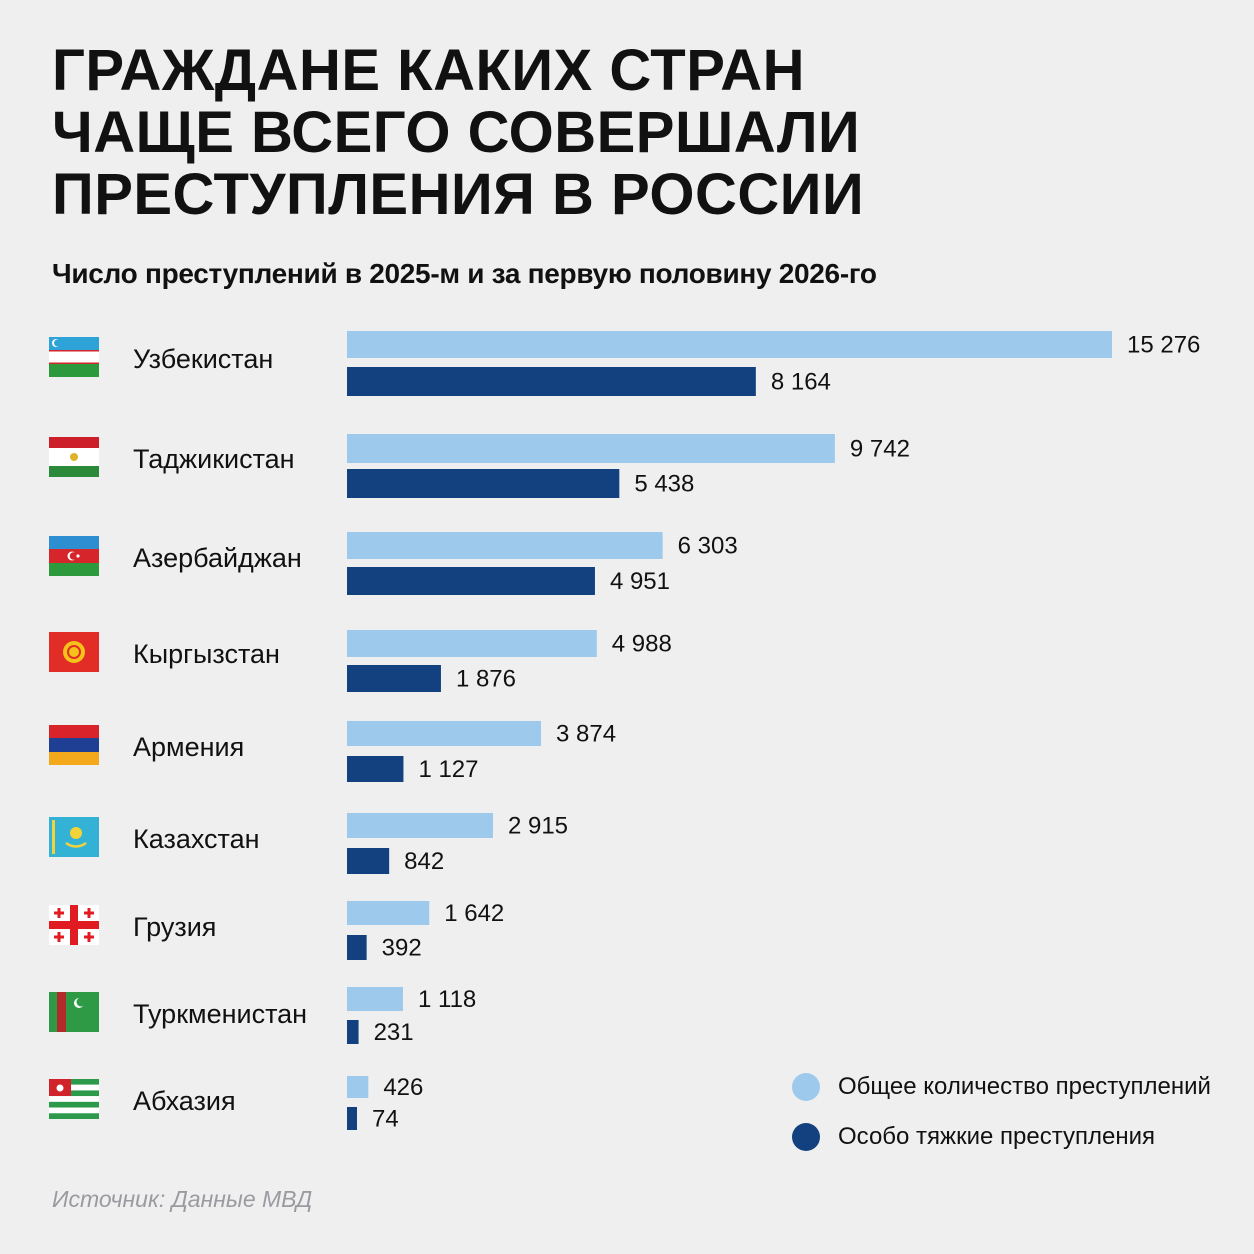 This screenshot has height=1254, width=1254. I want to click on value-label-grave: 392, so click(402, 948).